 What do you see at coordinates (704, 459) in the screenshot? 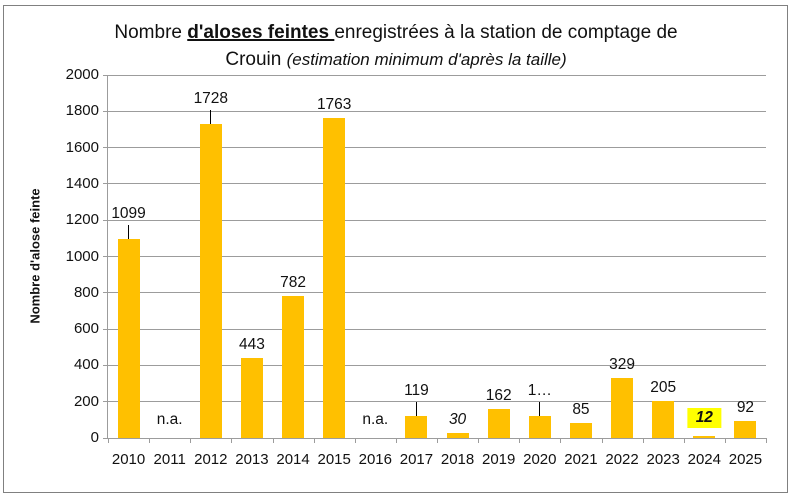
I see `x-axis-year-label: 2024` at bounding box center [704, 459].